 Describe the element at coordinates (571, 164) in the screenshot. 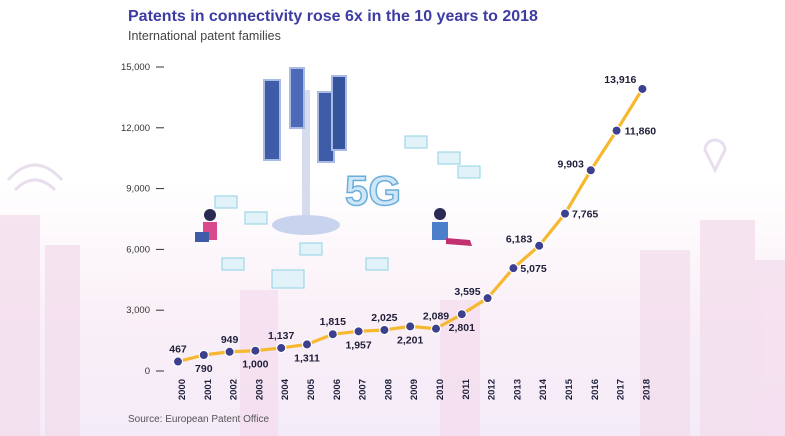

I see `data-label: 9,903` at that location.